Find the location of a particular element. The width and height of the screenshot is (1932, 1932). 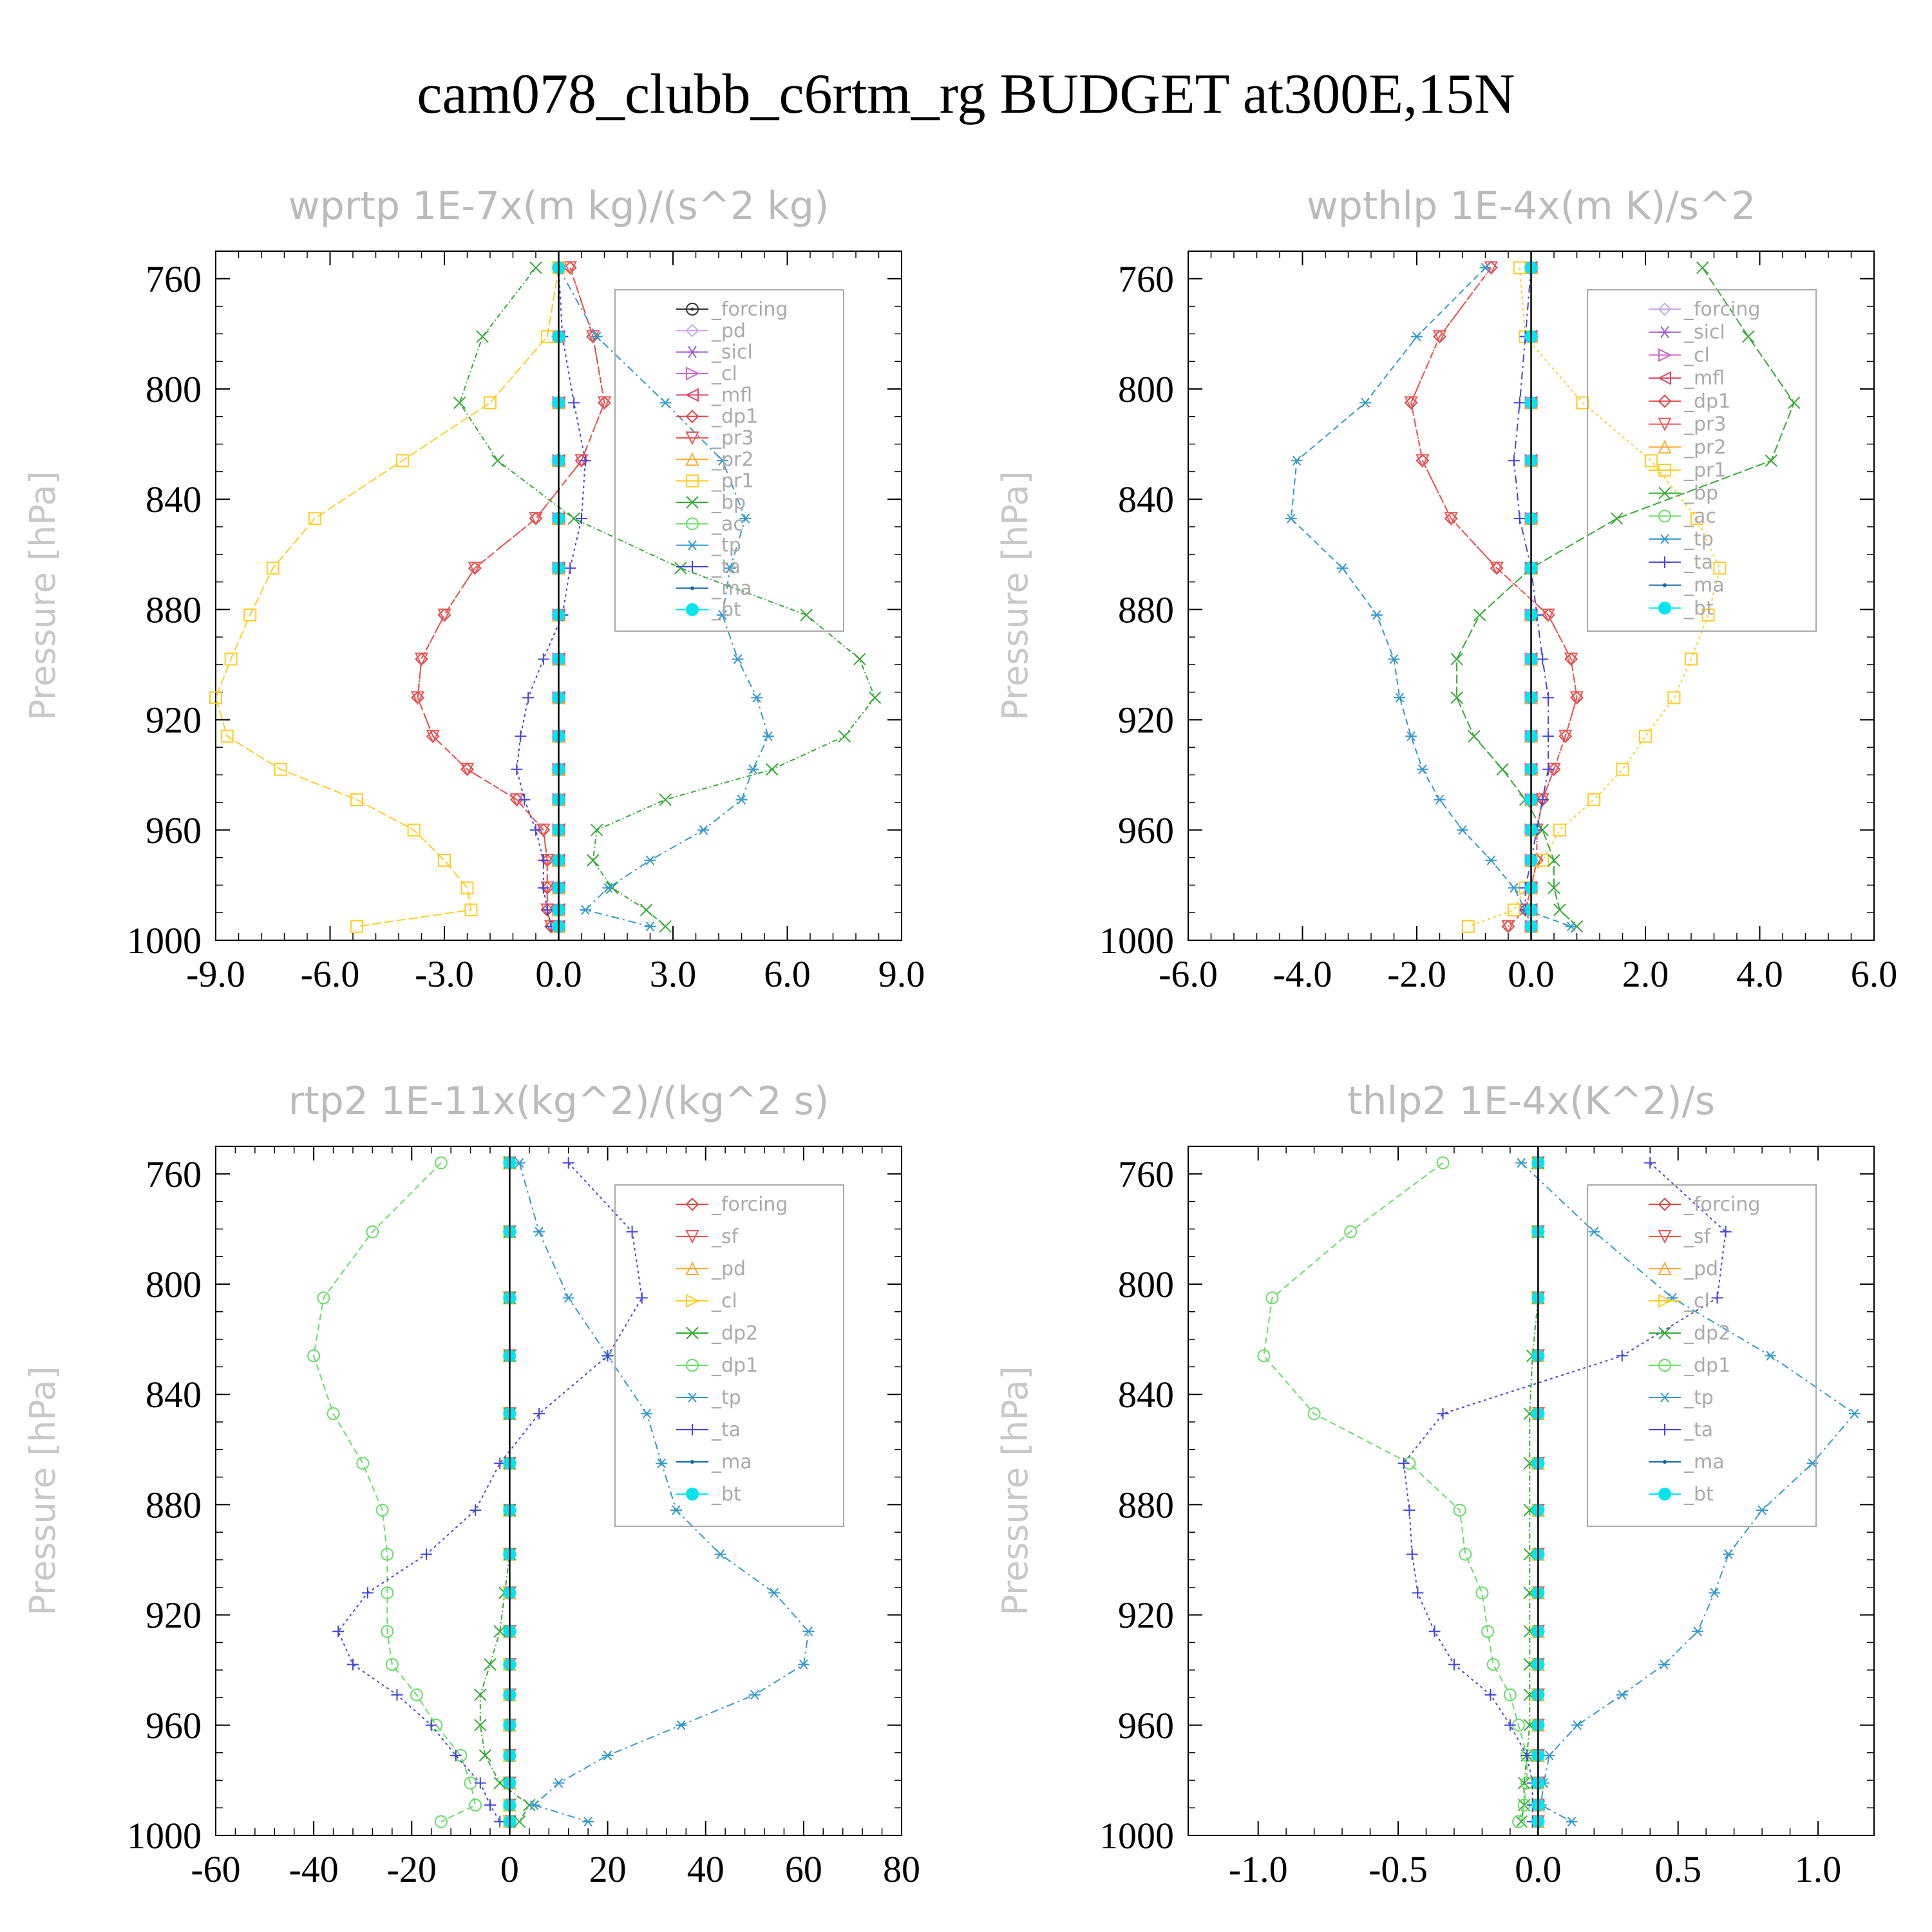

legend-label: _cl is located at coordinates (1696, 1301).